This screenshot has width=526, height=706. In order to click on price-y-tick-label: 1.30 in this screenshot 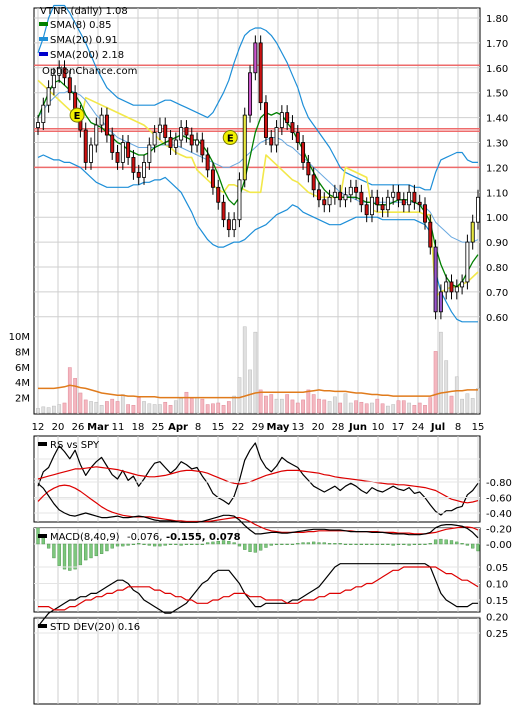, I will do `click(497, 144)`.